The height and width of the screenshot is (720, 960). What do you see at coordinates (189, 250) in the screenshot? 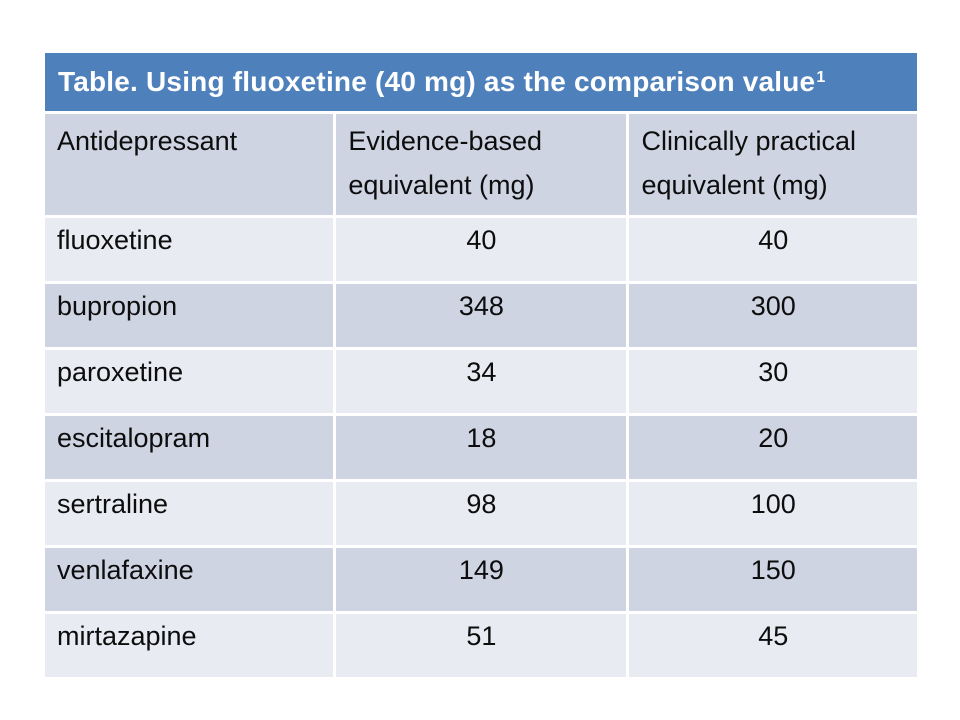
I see `drug-name-cell: fluoxetine` at bounding box center [189, 250].